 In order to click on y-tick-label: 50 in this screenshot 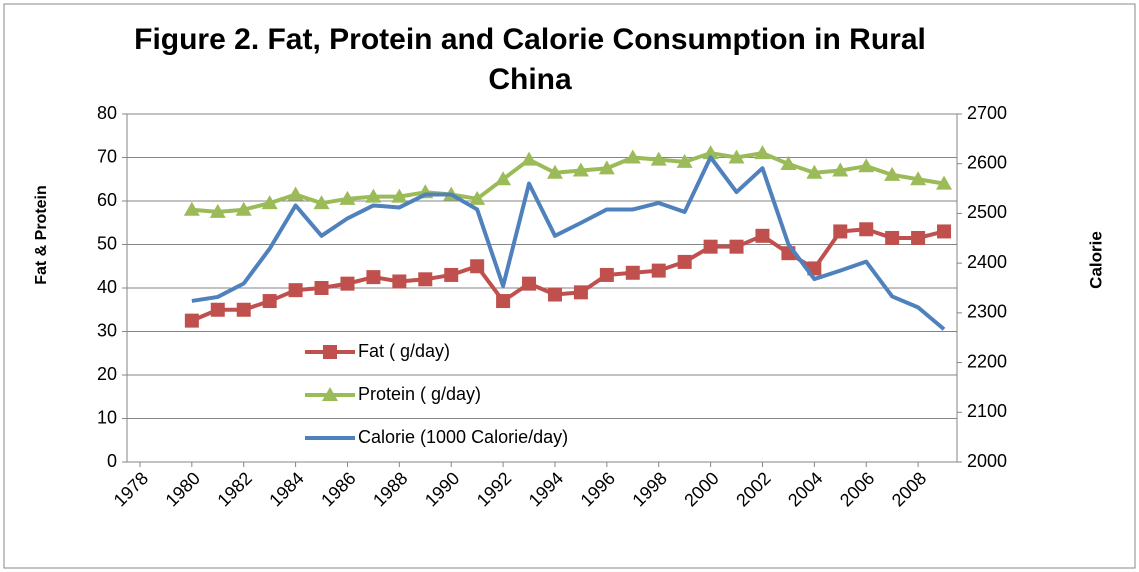, I will do `click(107, 243)`.